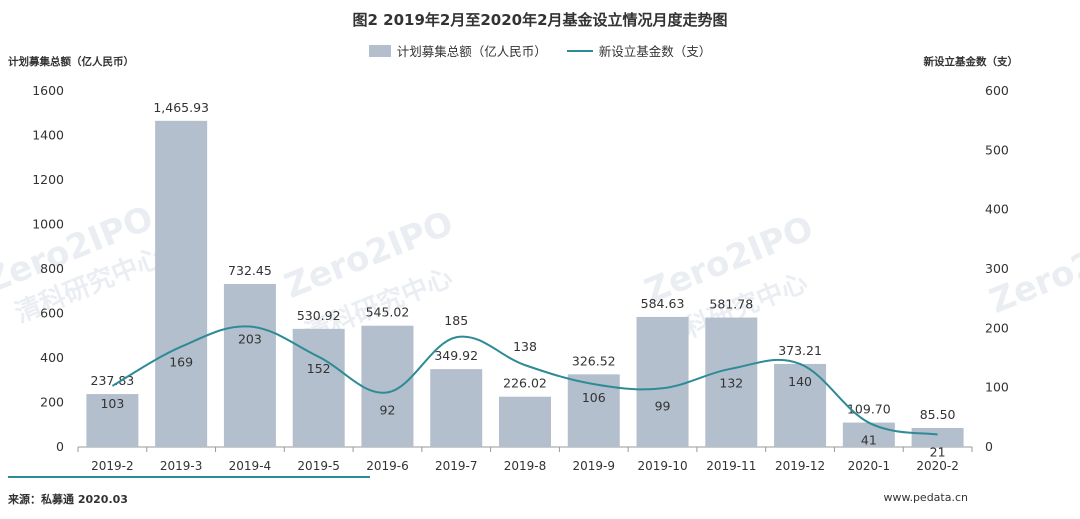 The image size is (1080, 519). I want to click on bar-value-label: 109.70, so click(869, 409).